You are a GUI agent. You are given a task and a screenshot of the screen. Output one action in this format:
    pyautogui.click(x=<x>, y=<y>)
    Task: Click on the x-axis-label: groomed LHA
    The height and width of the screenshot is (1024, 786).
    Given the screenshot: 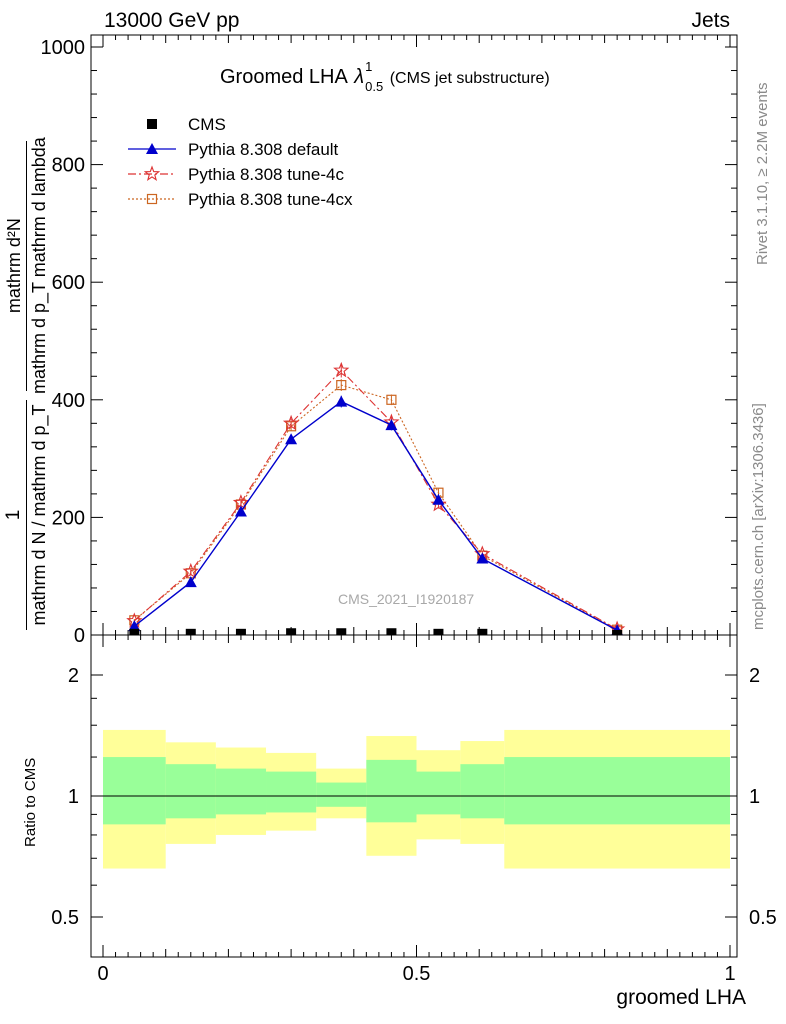 What is the action you would take?
    pyautogui.click(x=681, y=997)
    